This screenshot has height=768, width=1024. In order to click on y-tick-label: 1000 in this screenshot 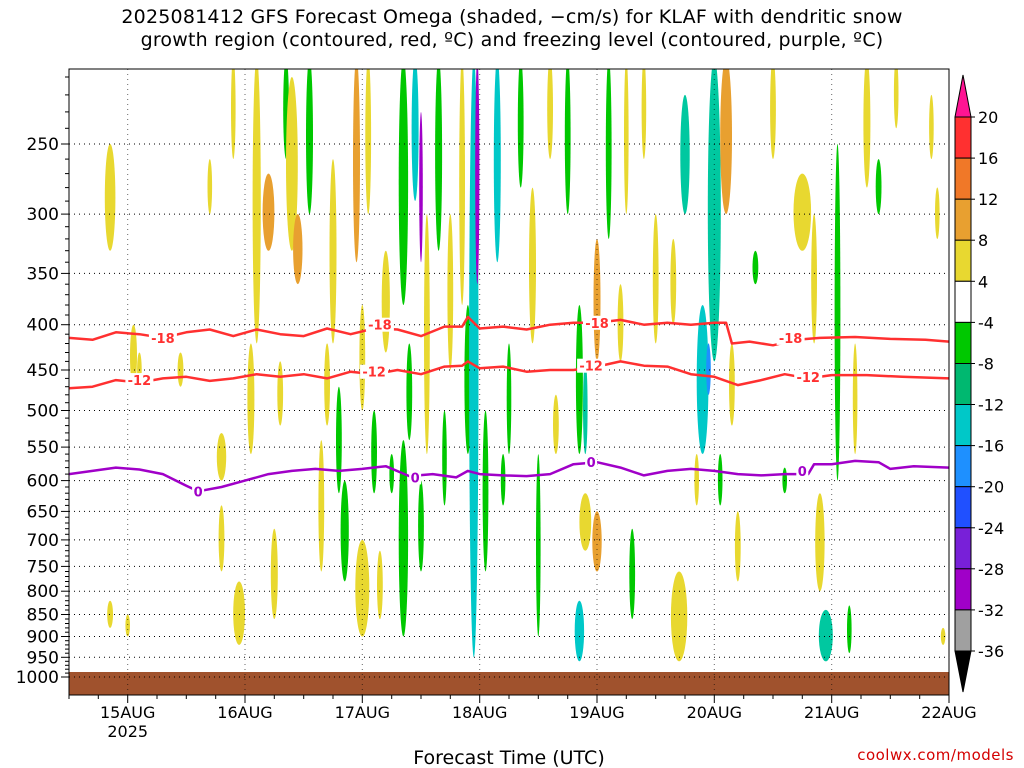, I will do `click(37, 678)`.